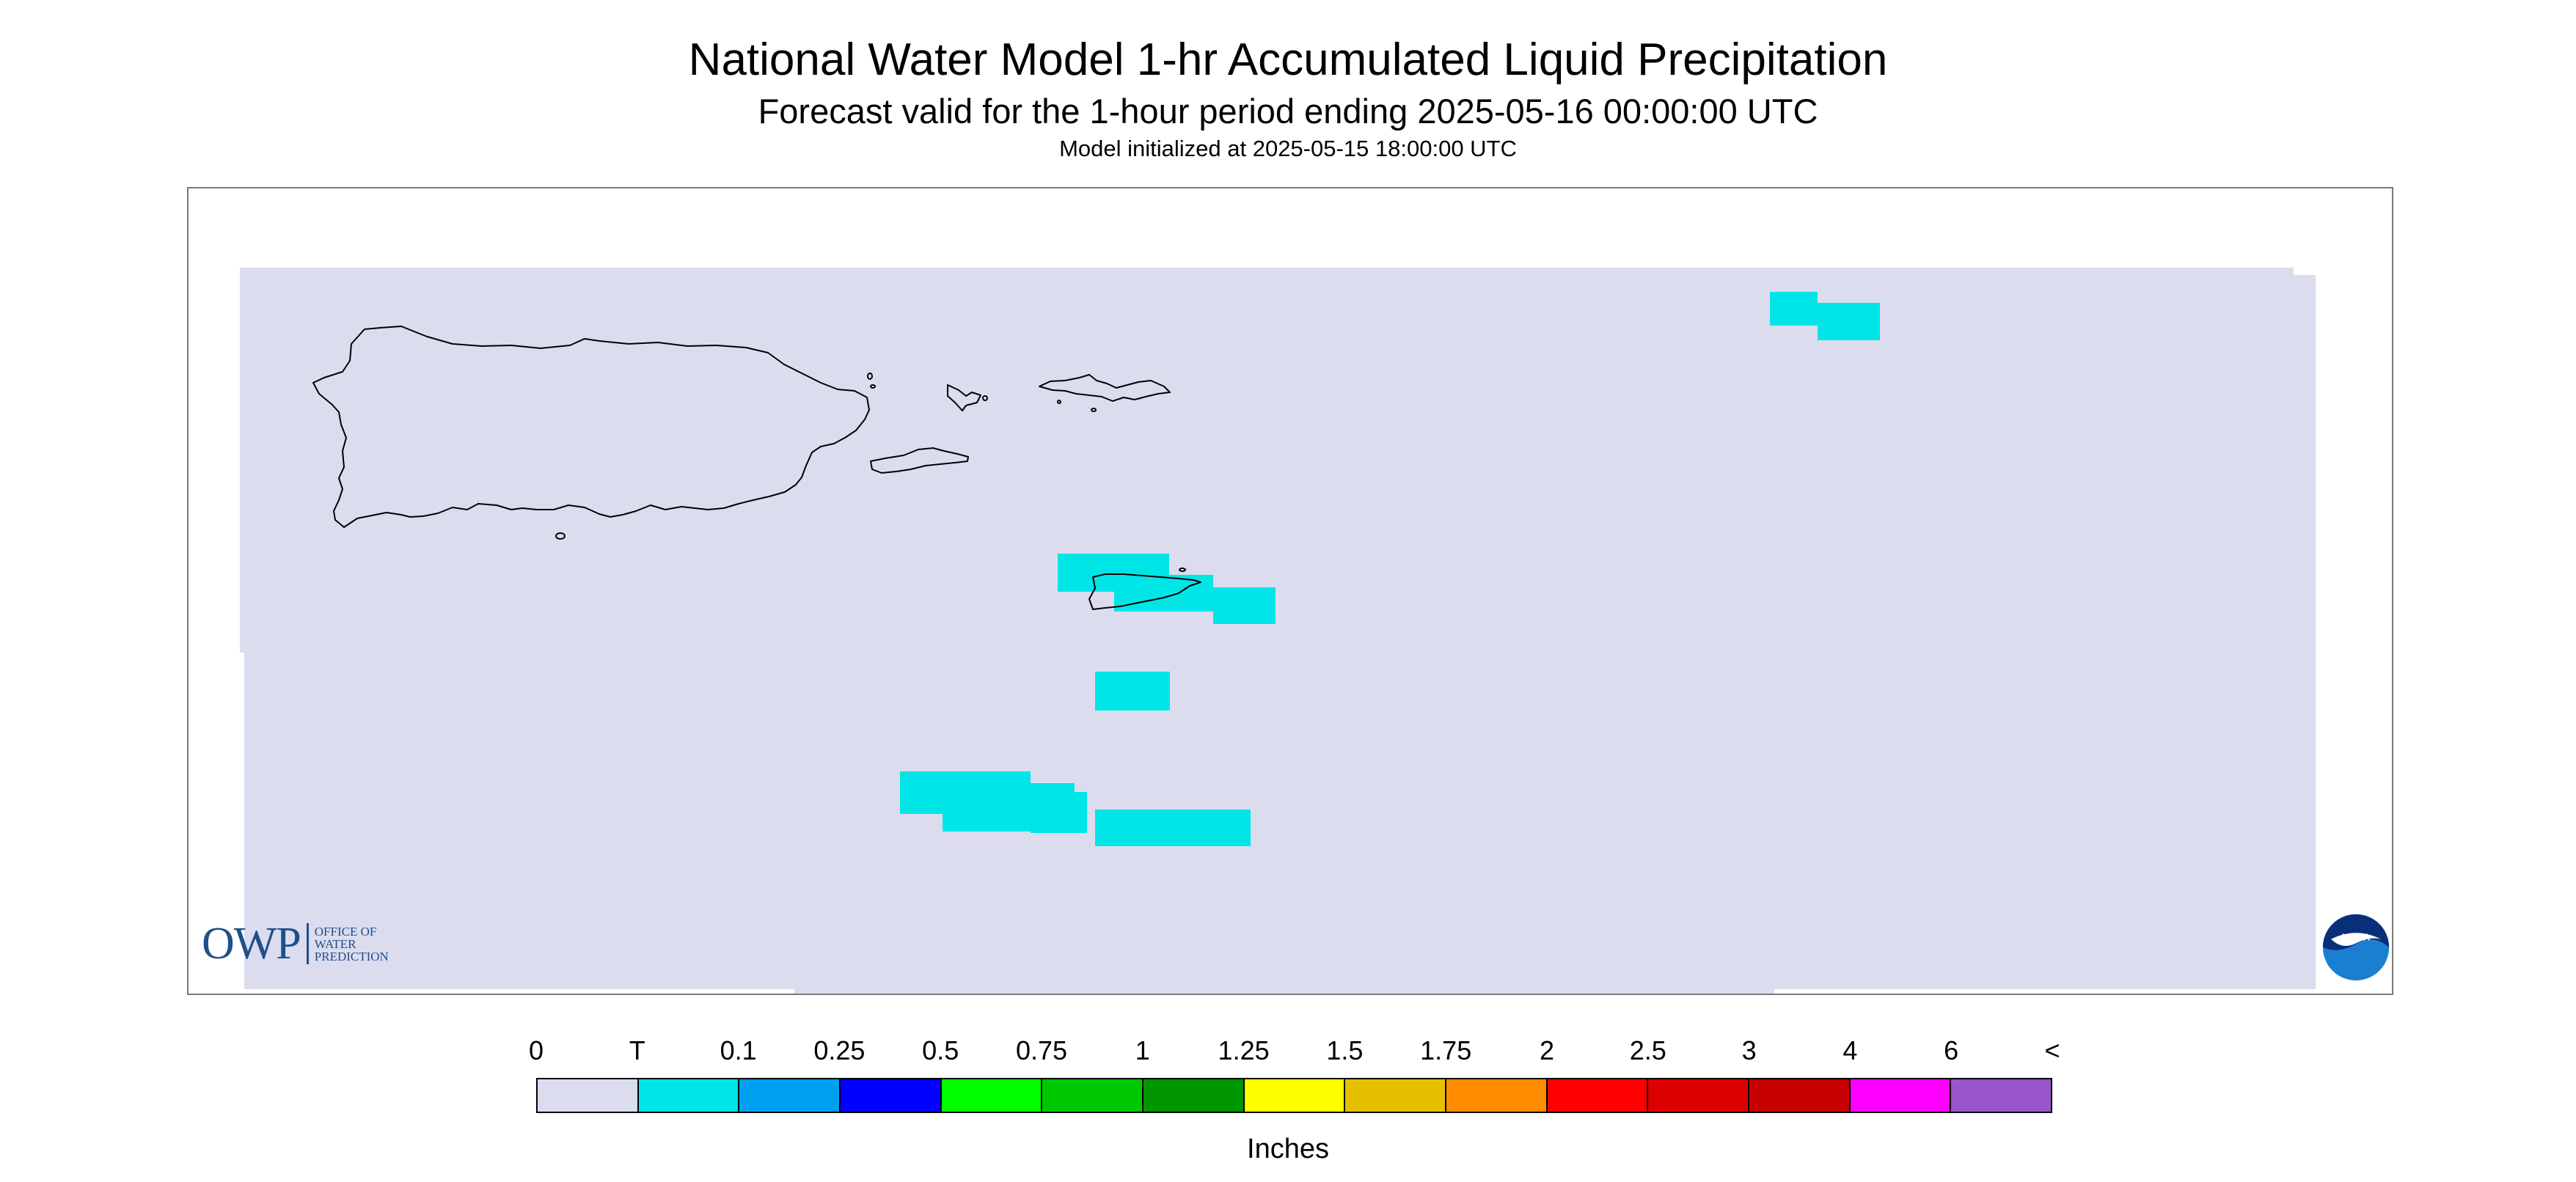 Image resolution: width=2576 pixels, height=1182 pixels. I want to click on owp-subtitle-line: OFFICE OF, so click(345, 931).